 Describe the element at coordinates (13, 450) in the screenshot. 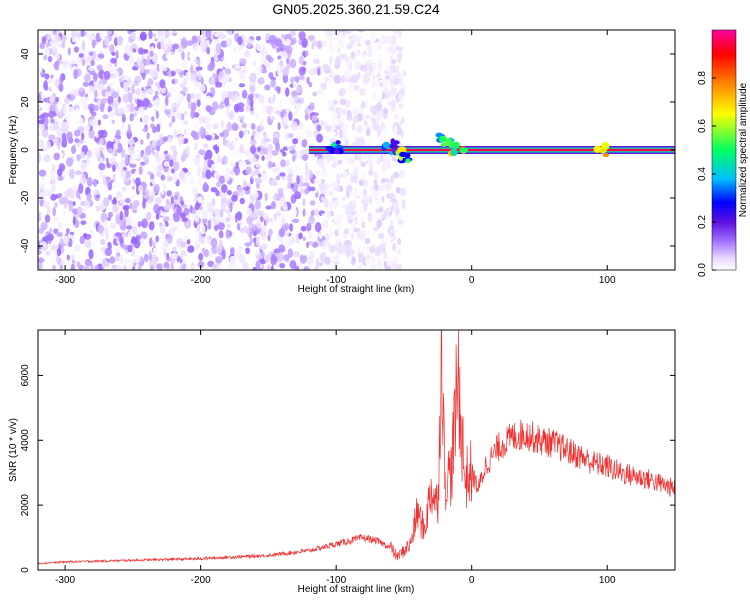

I see `snr-y-label: SNR (10 * v/v)` at that location.